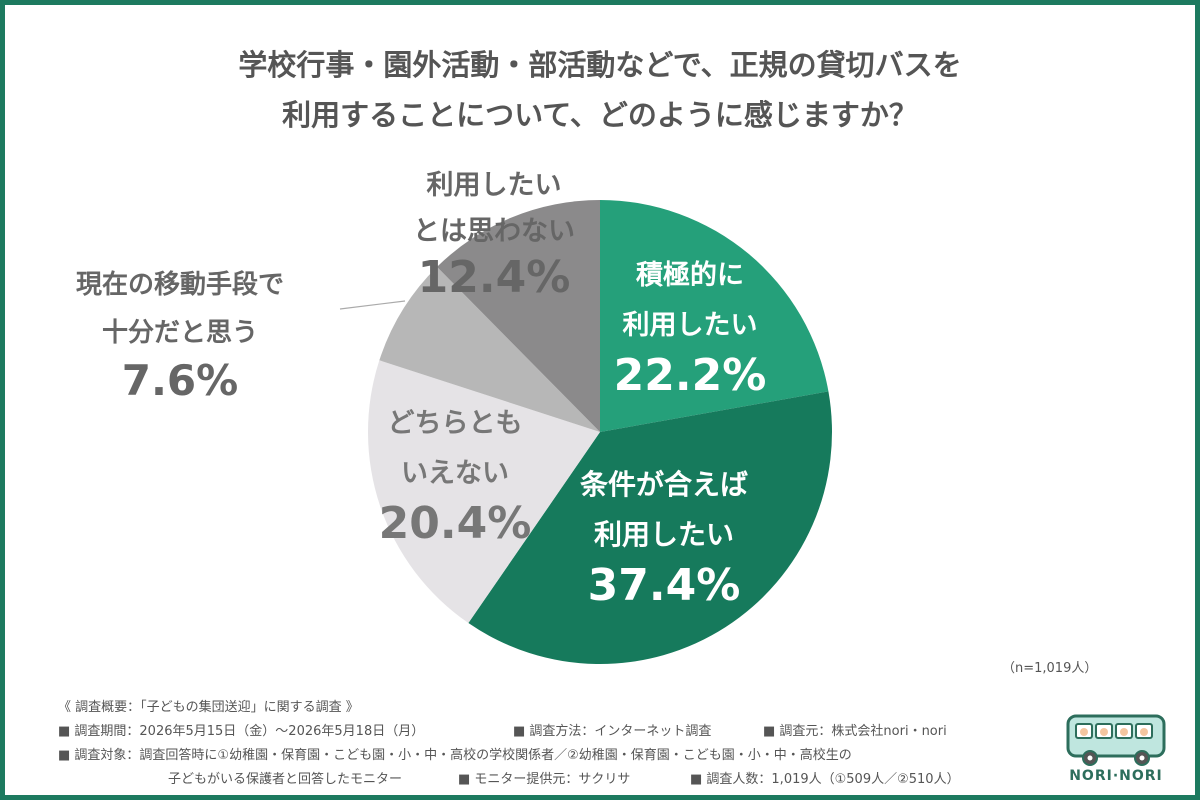 The height and width of the screenshot is (800, 1200). Describe the element at coordinates (372, 305) in the screenshot. I see `leader-line` at that location.